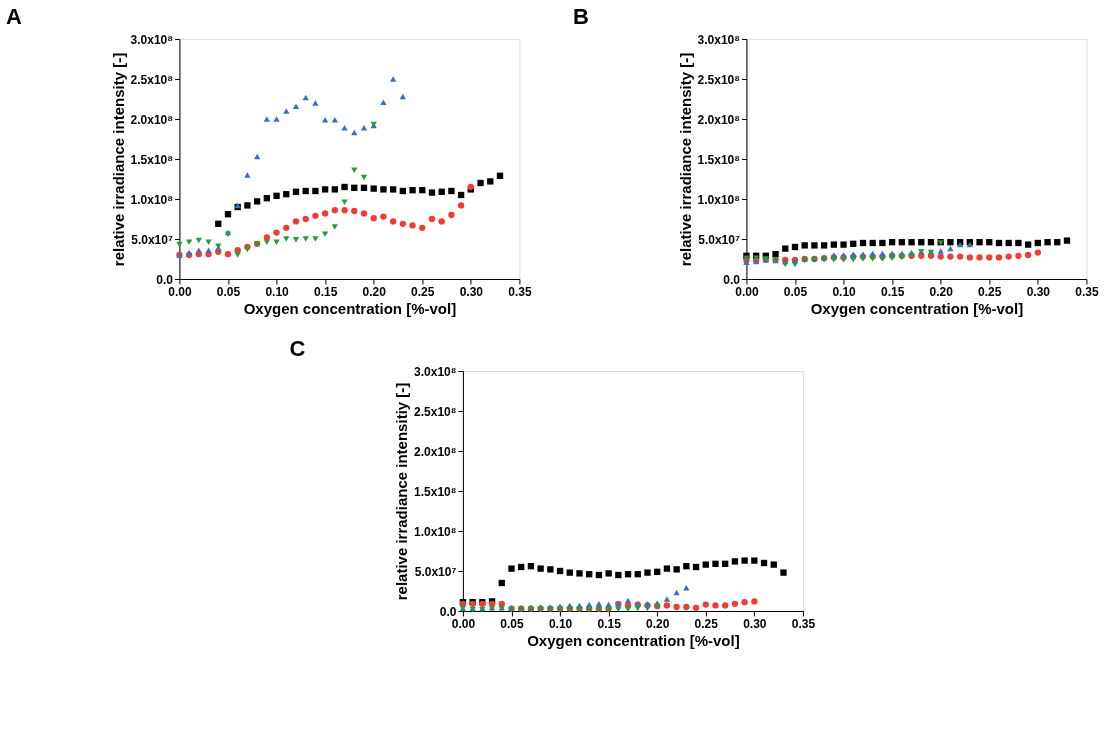  I want to click on chart-title: C, so click(297, 348).